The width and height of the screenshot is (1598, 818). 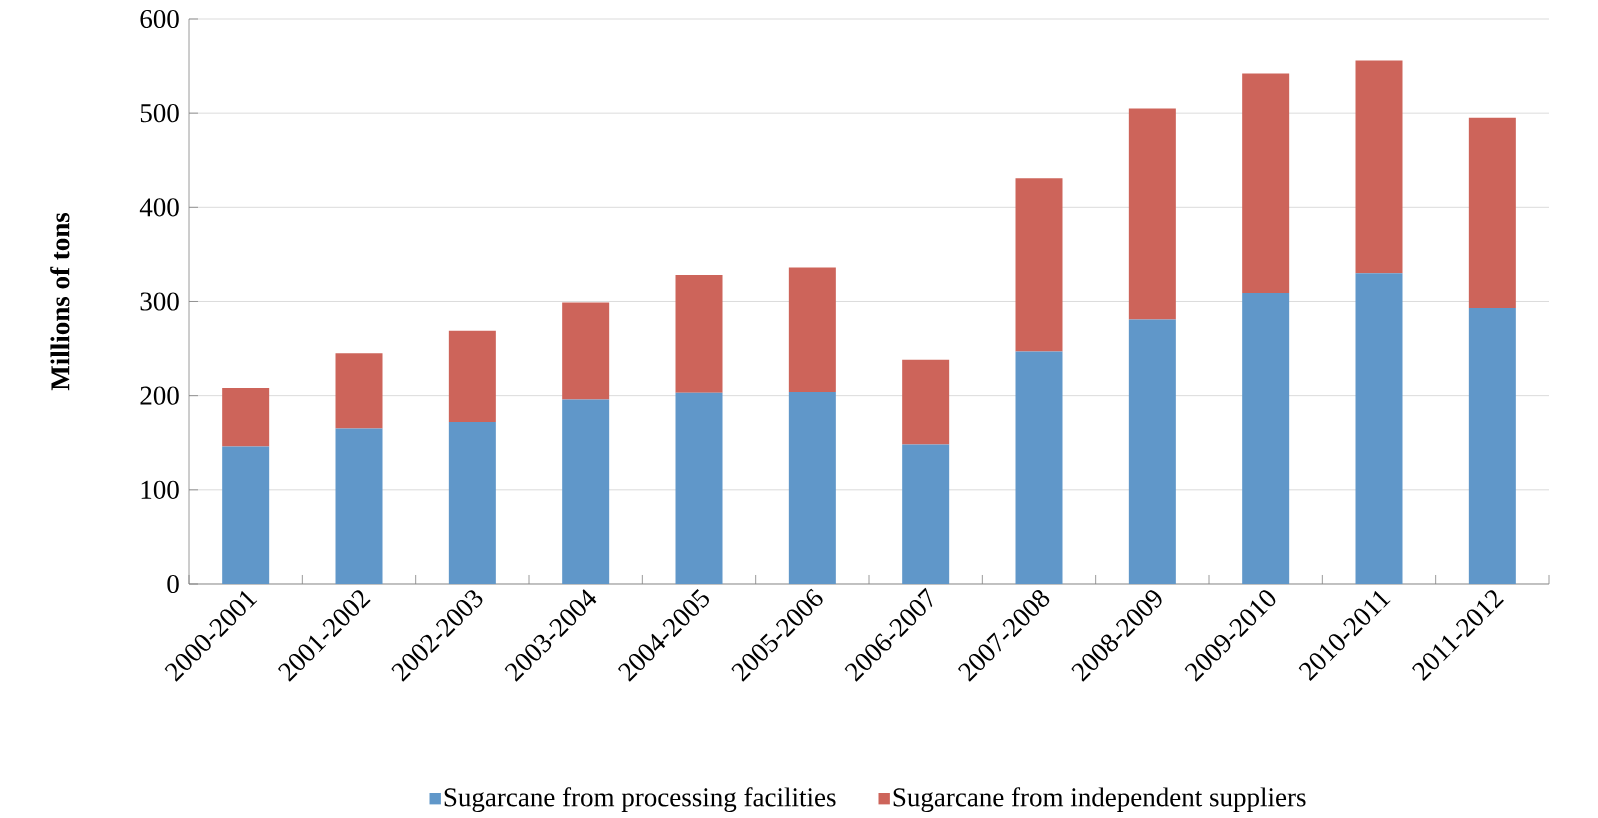 What do you see at coordinates (1099, 799) in the screenshot?
I see `legend-label: Sugarcane from independent suppliers` at bounding box center [1099, 799].